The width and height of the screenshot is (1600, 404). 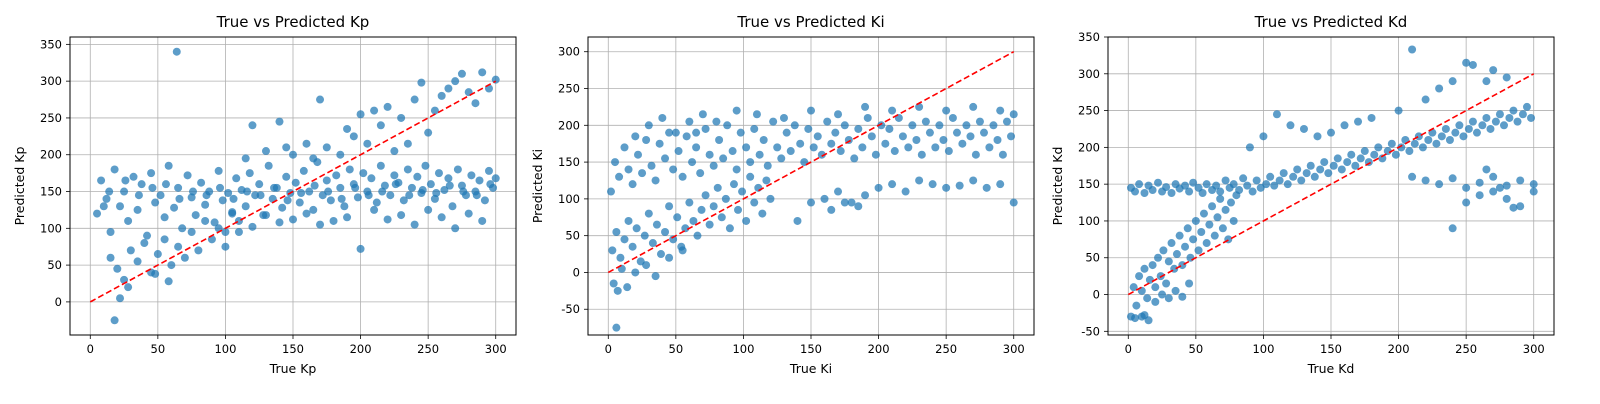 What do you see at coordinates (1128, 349) in the screenshot?
I see `x-tick-label: 0` at bounding box center [1128, 349].